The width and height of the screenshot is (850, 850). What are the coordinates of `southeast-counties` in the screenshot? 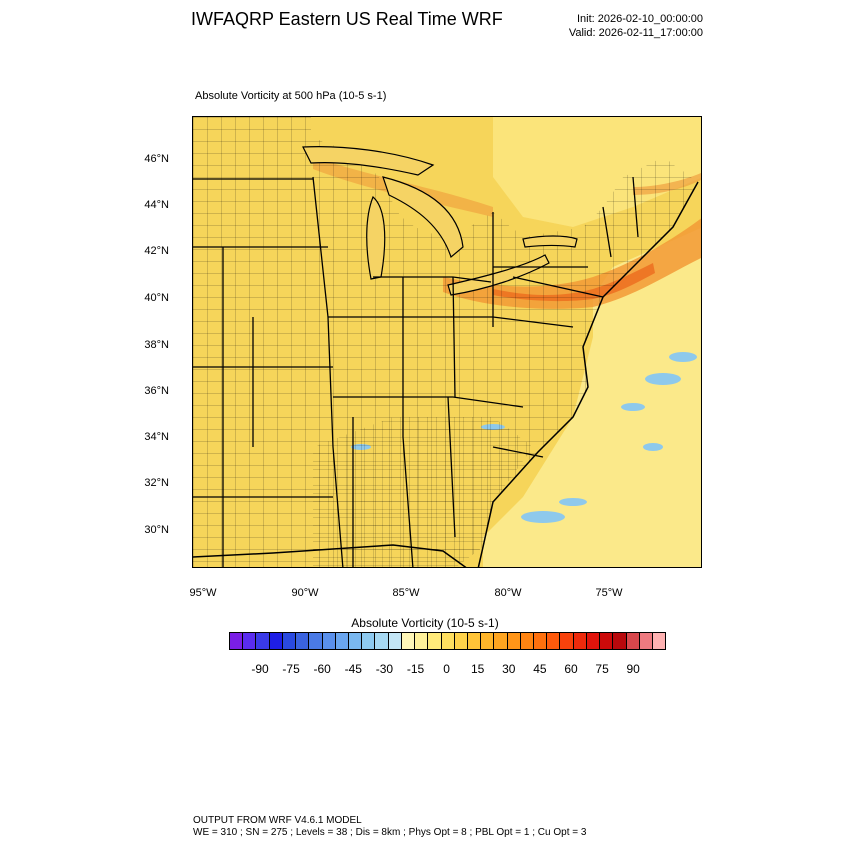 It's located at (423, 492).